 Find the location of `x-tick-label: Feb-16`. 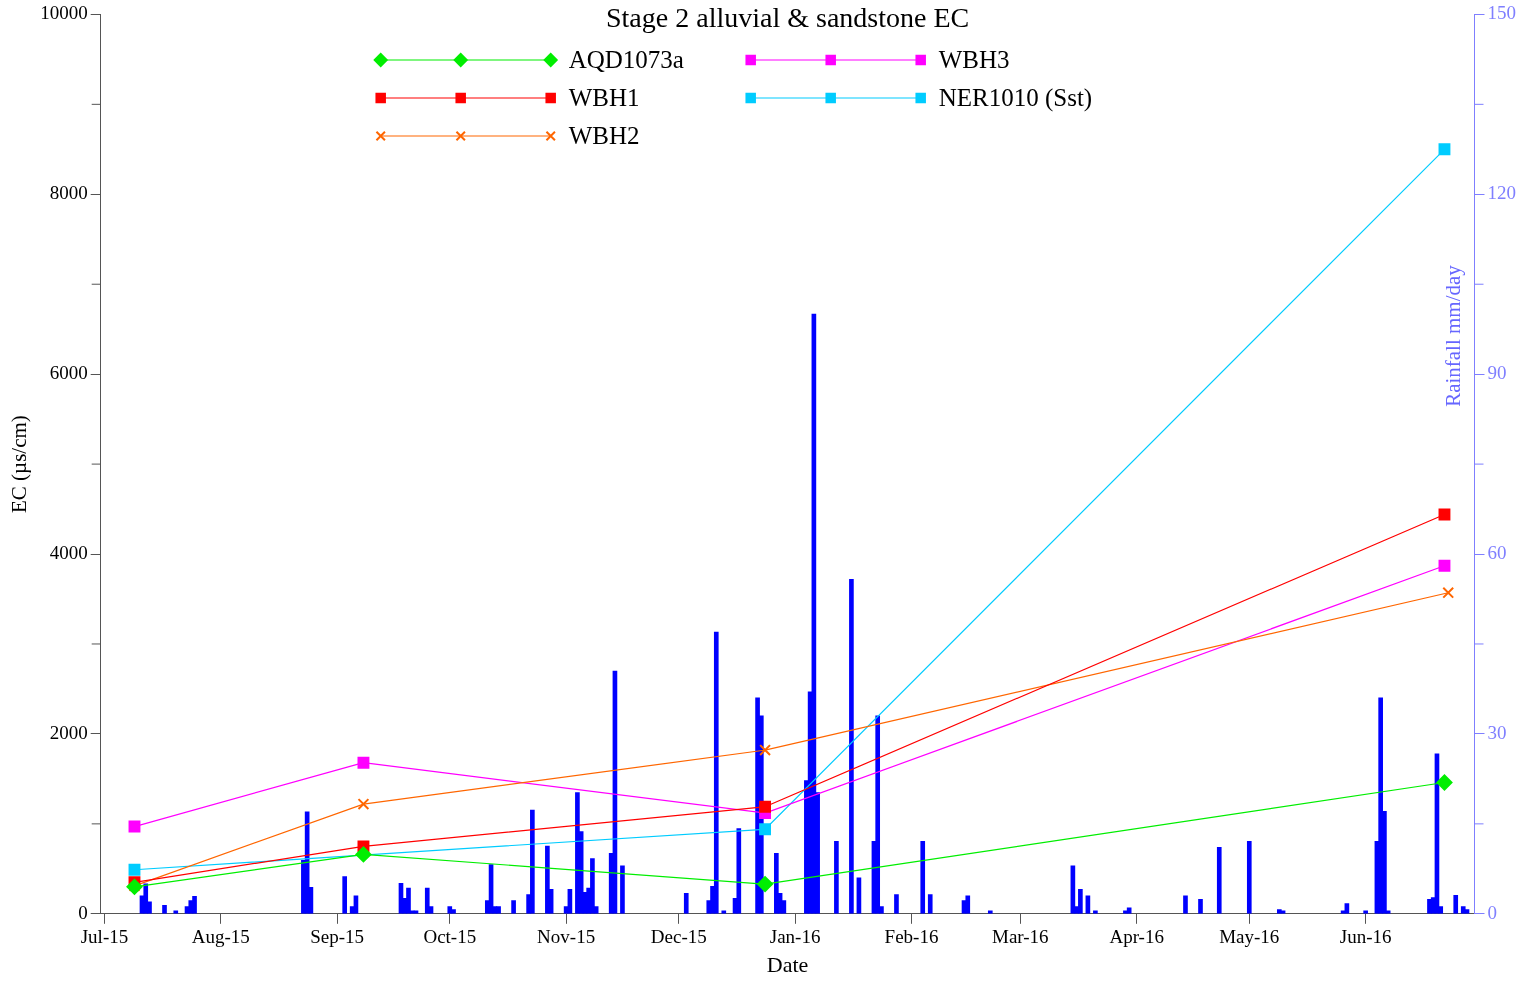

x-tick-label: Feb-16 is located at coordinates (911, 937).